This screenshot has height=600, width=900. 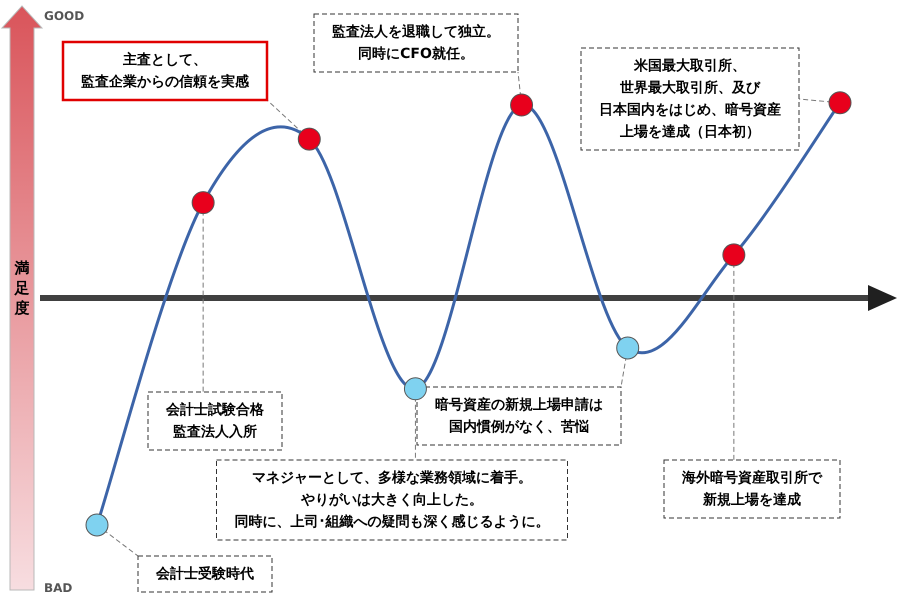 What do you see at coordinates (64, 16) in the screenshot?
I see `text: GOOD` at bounding box center [64, 16].